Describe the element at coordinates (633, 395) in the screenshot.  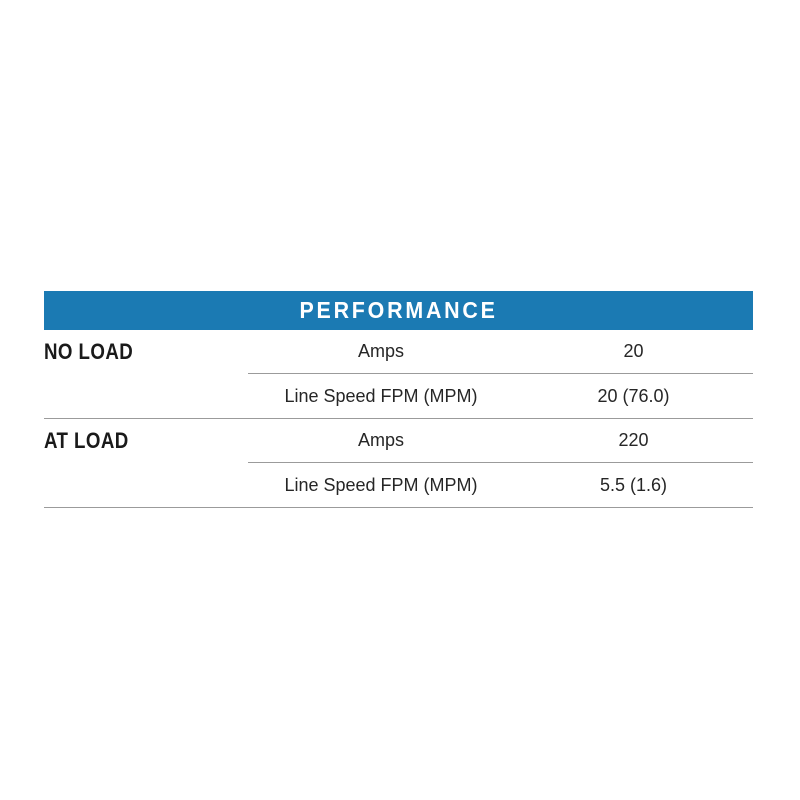
I see `value-cell: 20 (76.0)` at that location.